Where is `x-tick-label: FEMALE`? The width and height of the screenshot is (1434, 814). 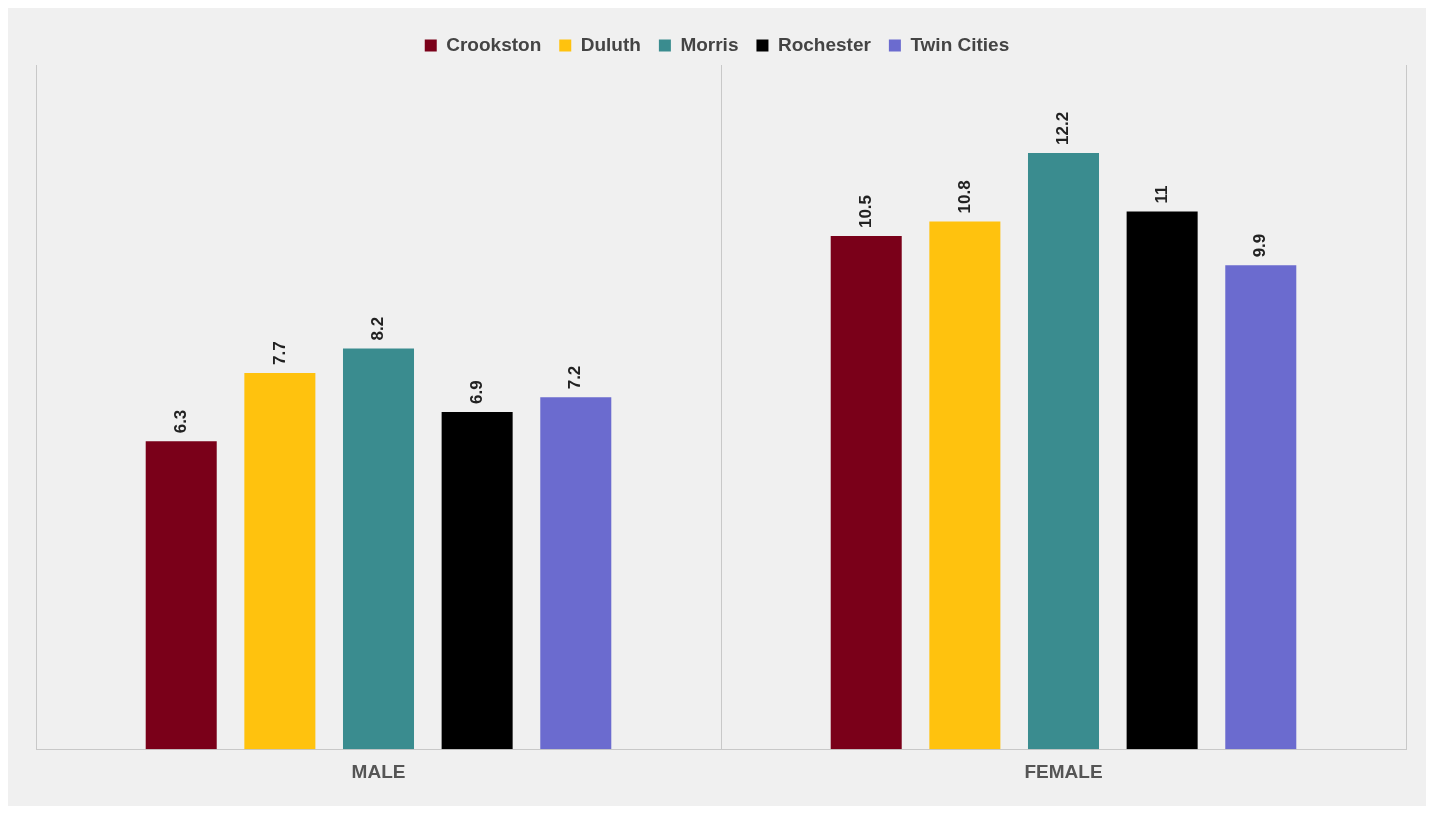 x-tick-label: FEMALE is located at coordinates (1063, 771).